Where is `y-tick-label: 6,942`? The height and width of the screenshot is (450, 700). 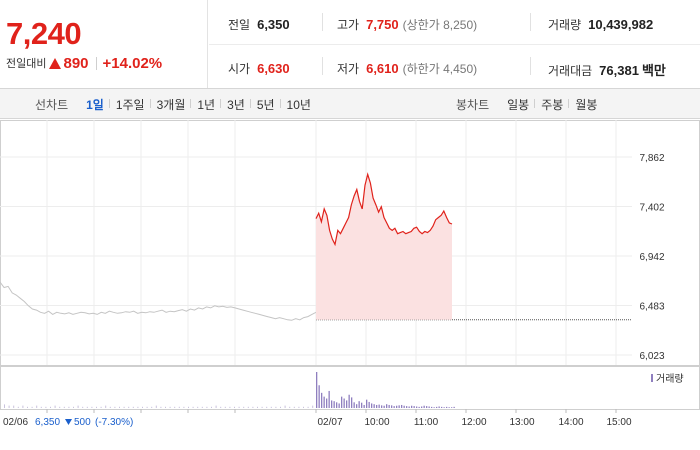 y-tick-label: 6,942 is located at coordinates (651, 257).